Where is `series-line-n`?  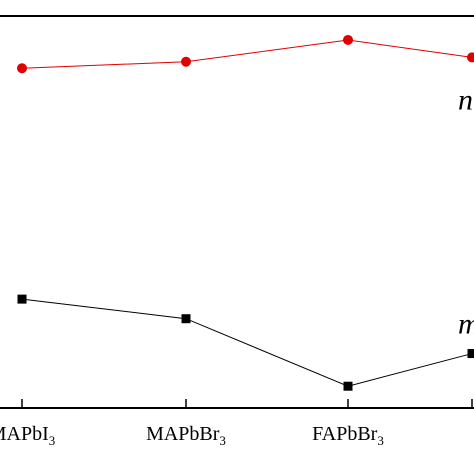 series-line-n is located at coordinates (247, 54).